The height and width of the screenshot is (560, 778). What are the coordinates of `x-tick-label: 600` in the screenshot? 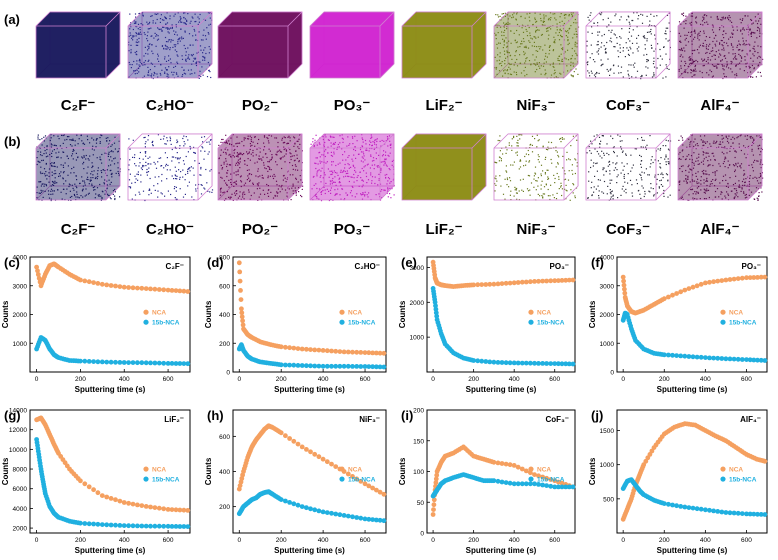 It's located at (554, 540).